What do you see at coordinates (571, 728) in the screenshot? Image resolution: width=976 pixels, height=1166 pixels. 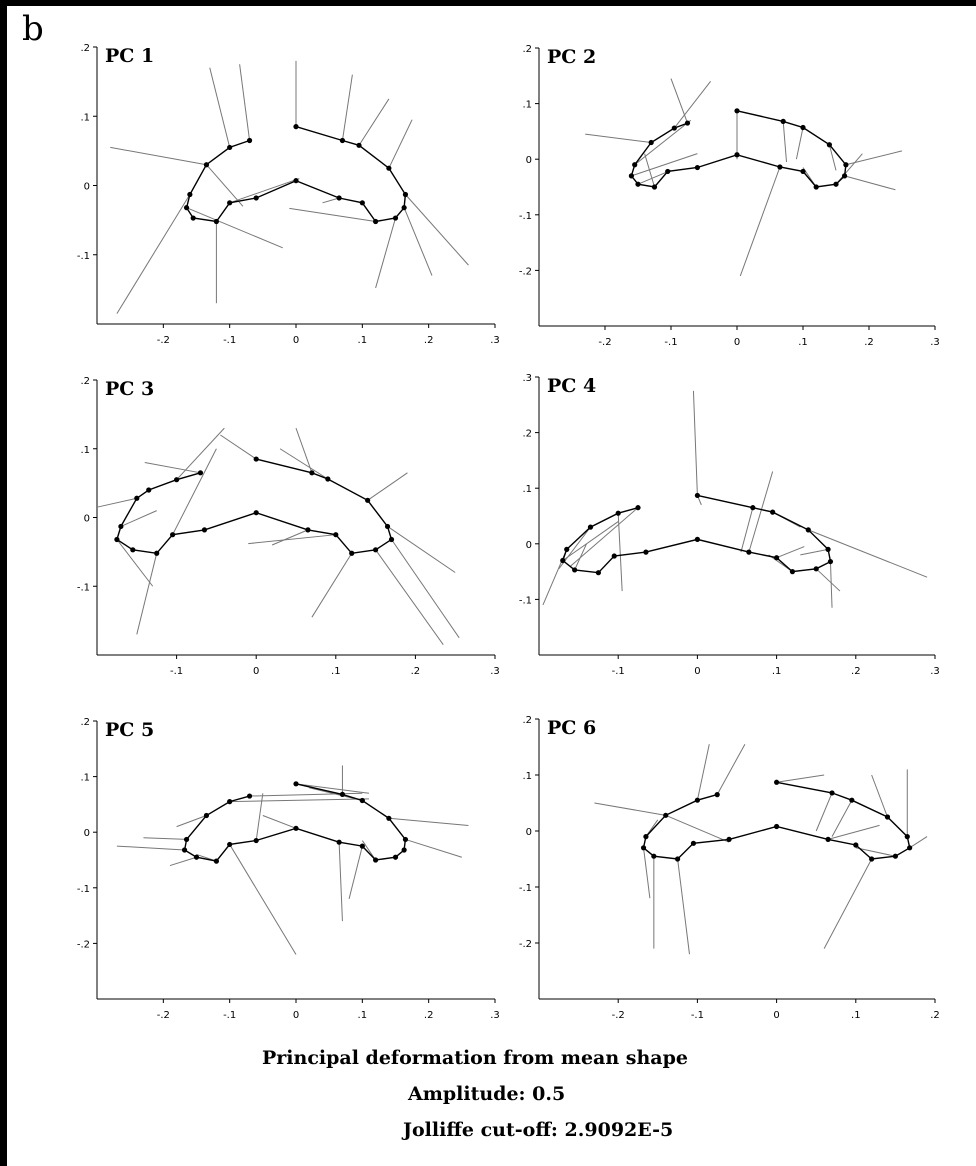 I see `panel-title: PC 6` at bounding box center [571, 728].